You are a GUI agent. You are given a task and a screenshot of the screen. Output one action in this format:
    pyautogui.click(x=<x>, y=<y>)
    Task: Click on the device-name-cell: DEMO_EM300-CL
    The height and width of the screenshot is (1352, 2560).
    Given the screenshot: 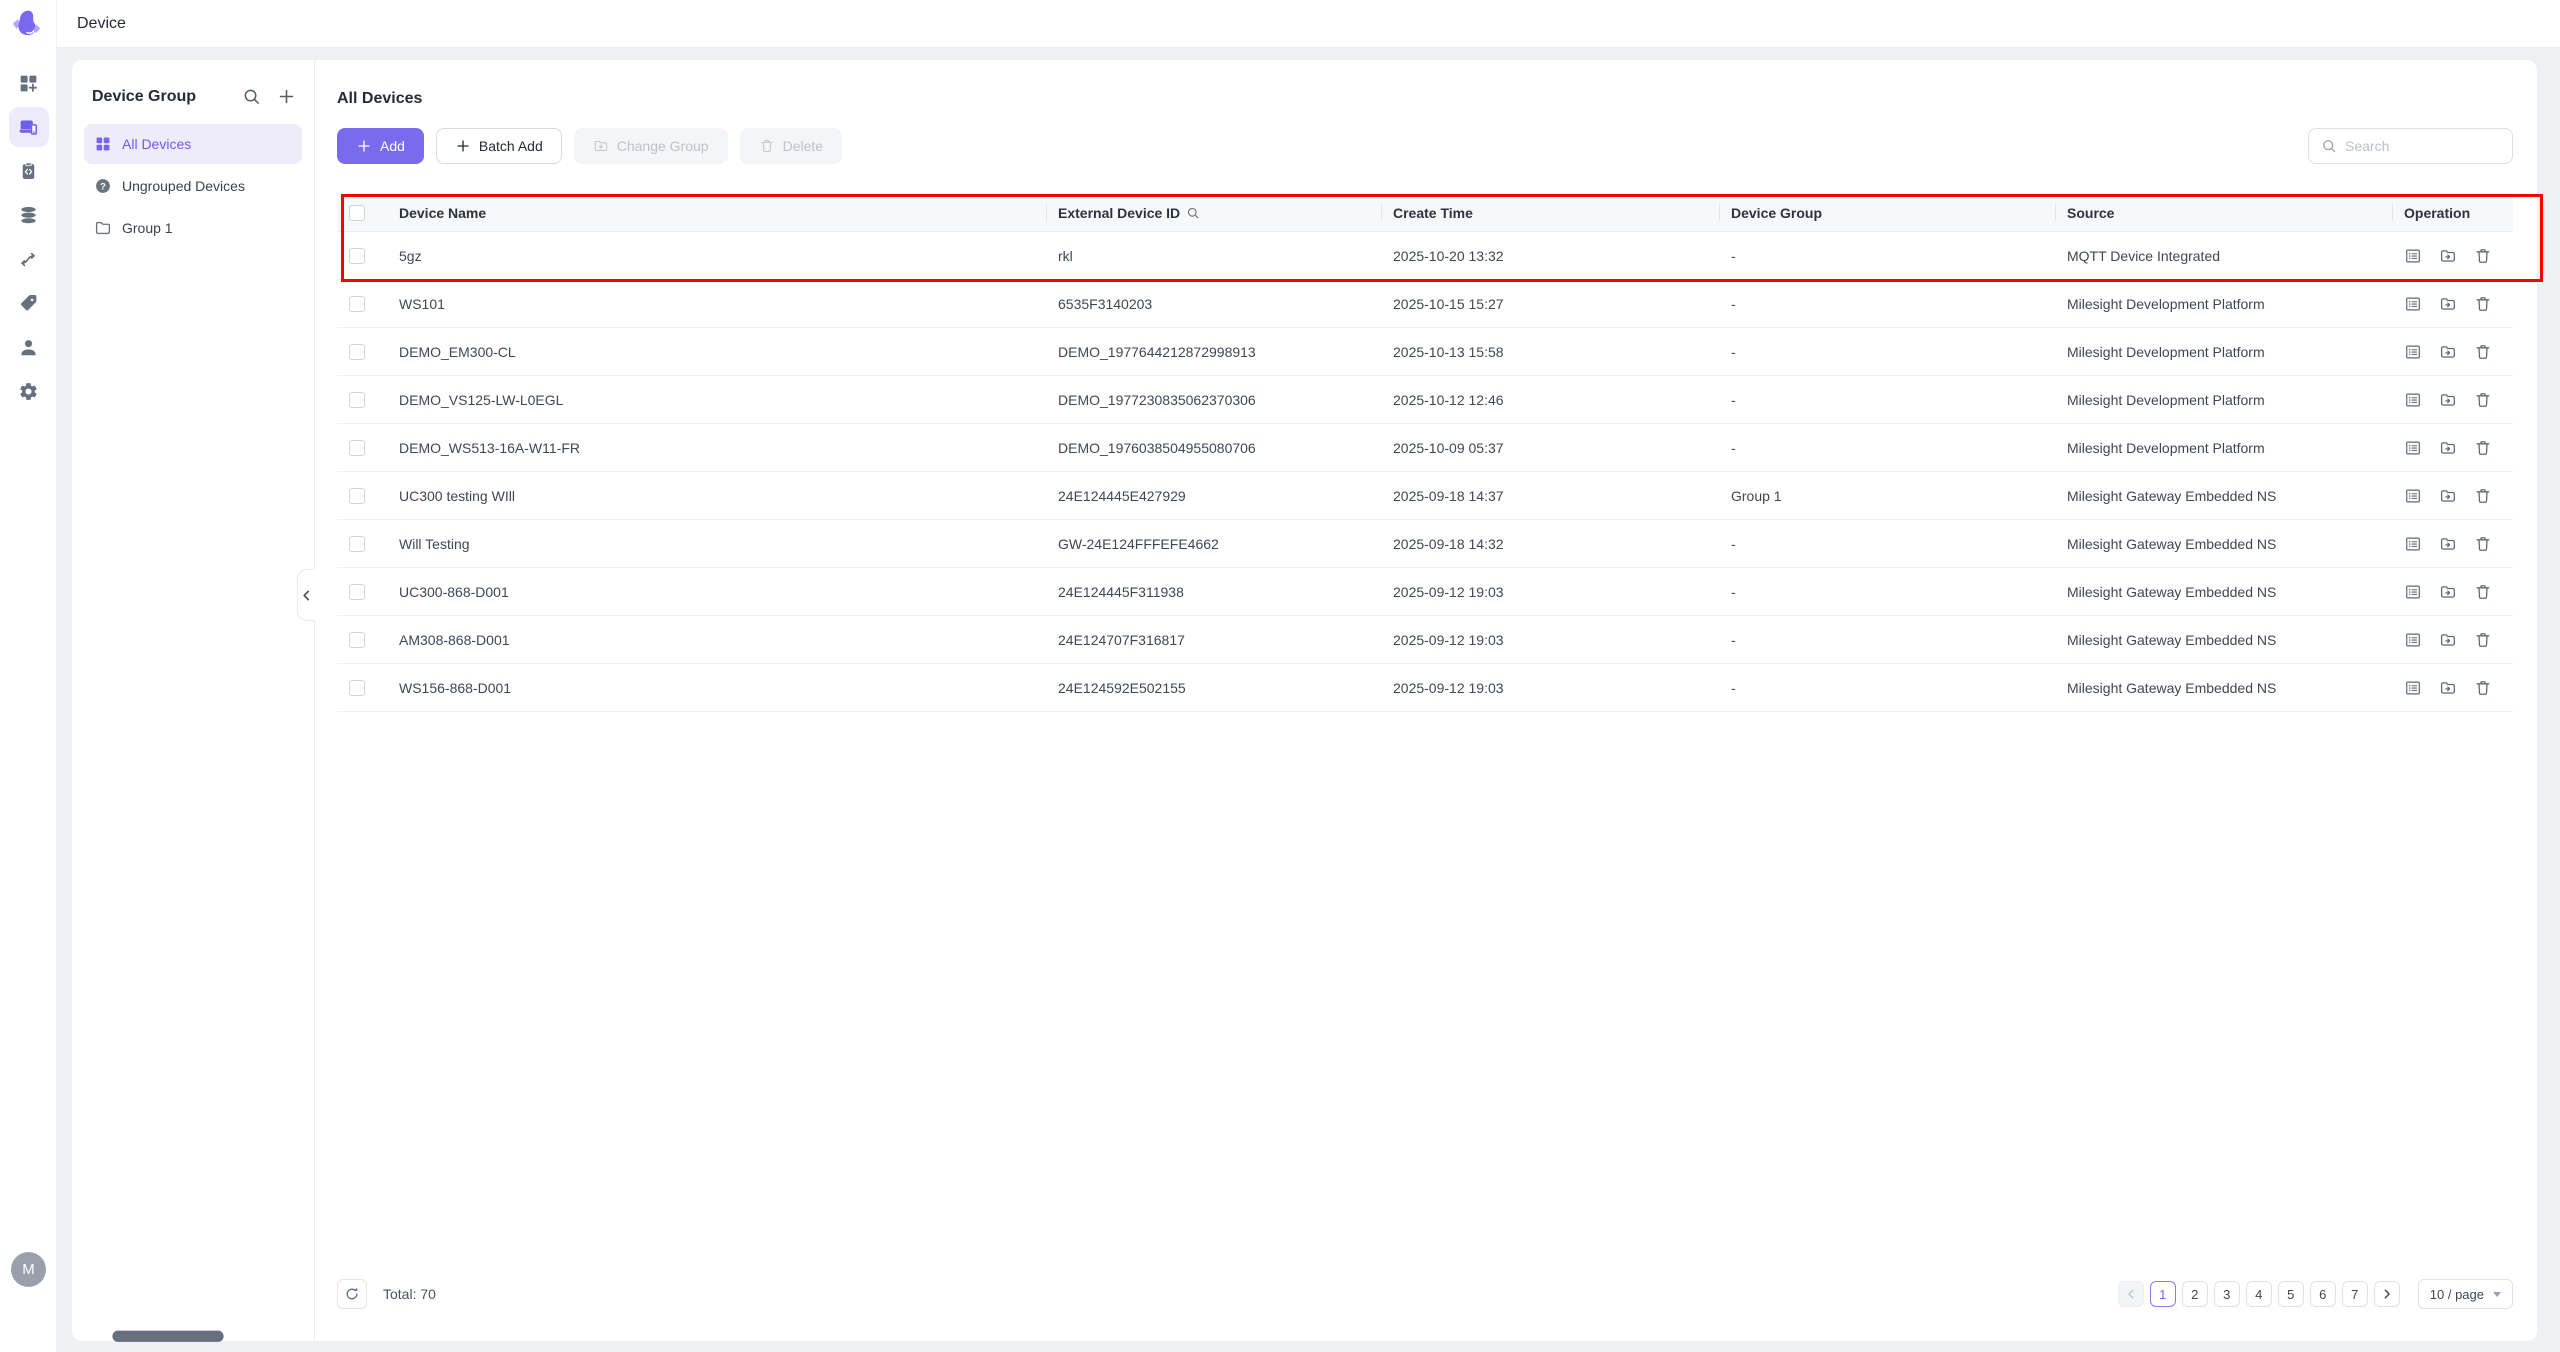 What is the action you would take?
    pyautogui.click(x=457, y=351)
    